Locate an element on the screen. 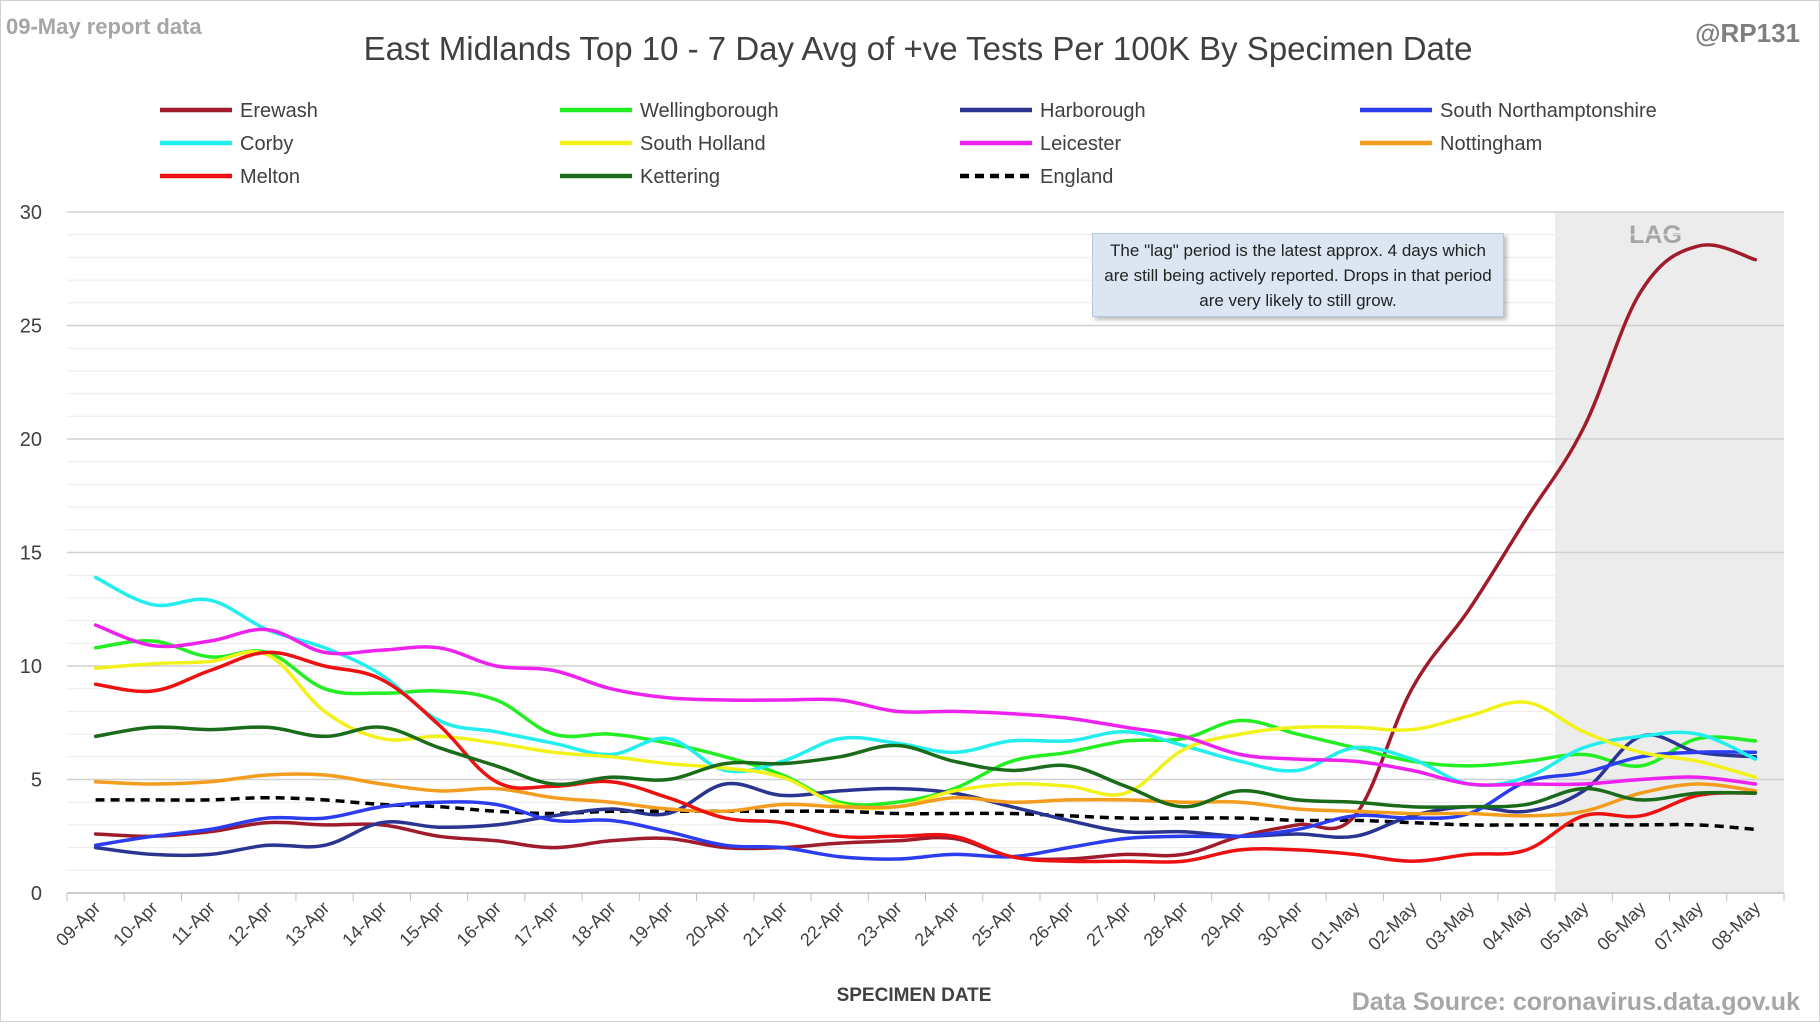  y-tick-label: 10 is located at coordinates (31, 667).